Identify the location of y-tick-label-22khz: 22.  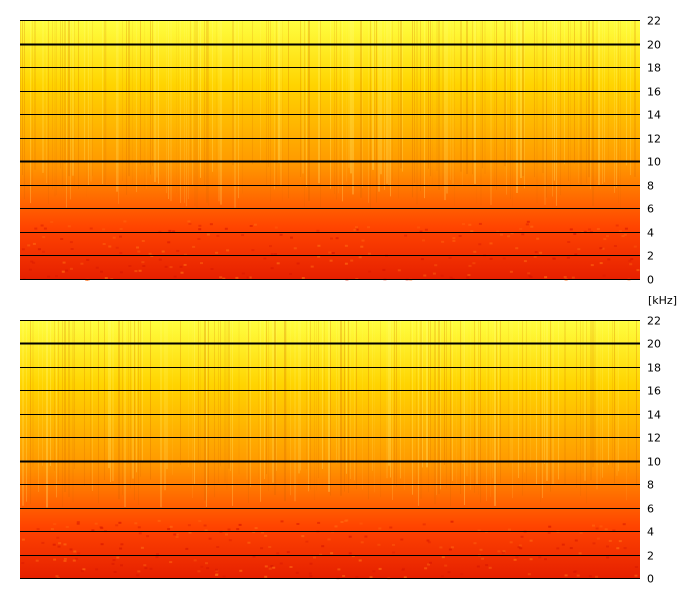
(654, 321).